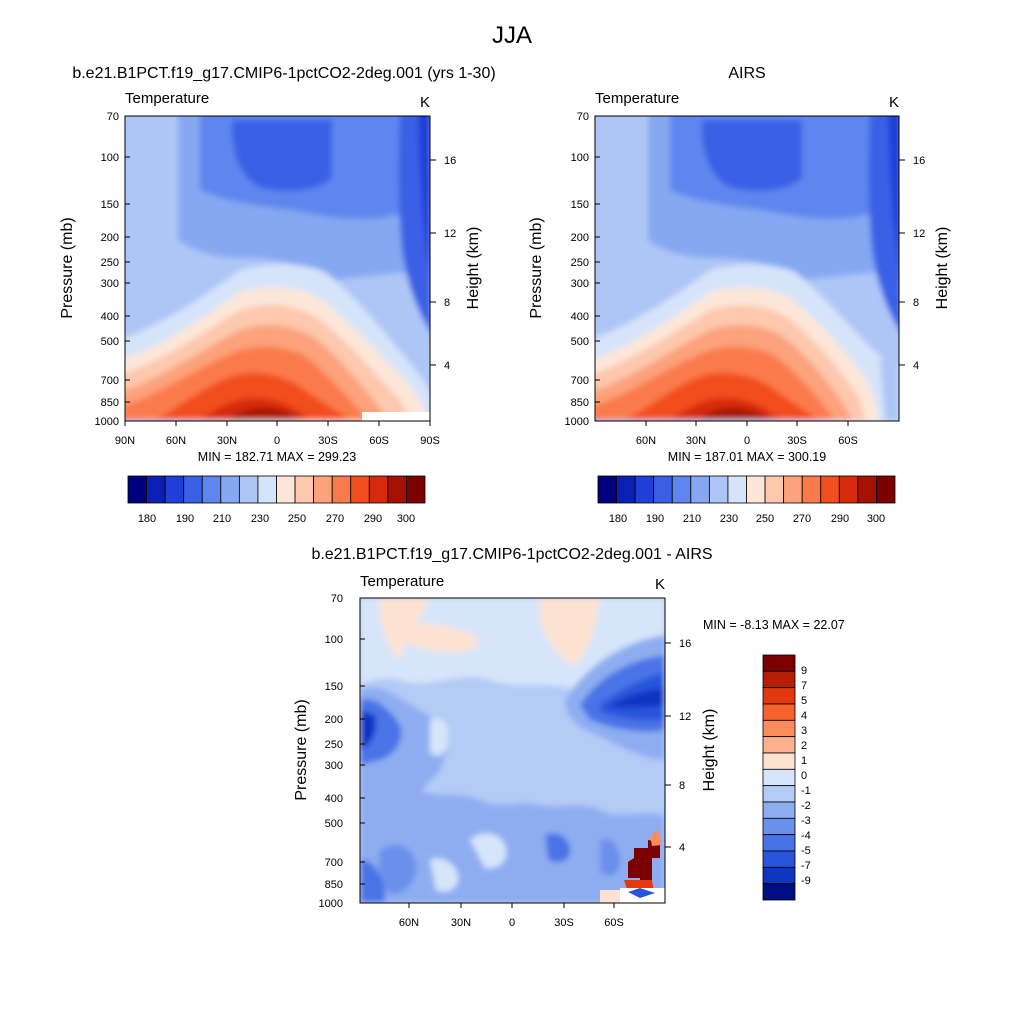 The width and height of the screenshot is (1024, 1024). Describe the element at coordinates (840, 519) in the screenshot. I see `panel-obs-colorbar-label: 290` at that location.